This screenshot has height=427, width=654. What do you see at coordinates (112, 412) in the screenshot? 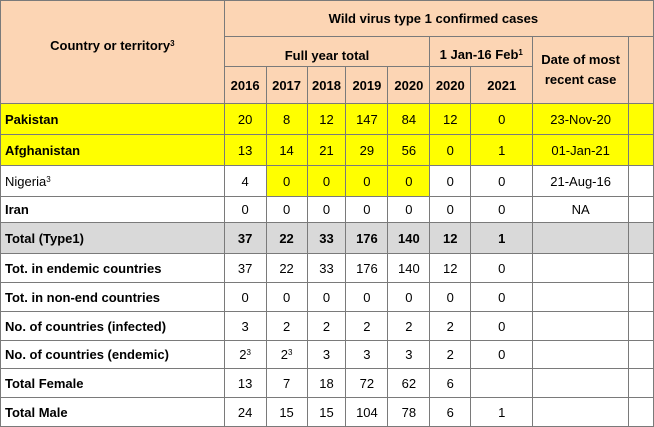
I see `row-label: Total Male` at bounding box center [112, 412].